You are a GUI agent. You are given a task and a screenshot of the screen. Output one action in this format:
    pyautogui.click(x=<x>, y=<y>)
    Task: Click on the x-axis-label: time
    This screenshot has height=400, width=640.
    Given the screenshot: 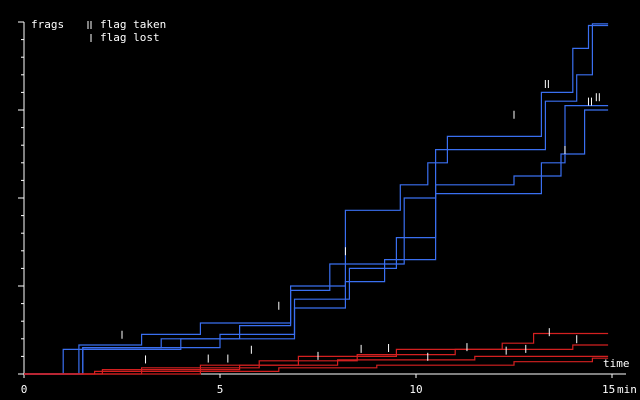 What is the action you would take?
    pyautogui.click(x=616, y=363)
    